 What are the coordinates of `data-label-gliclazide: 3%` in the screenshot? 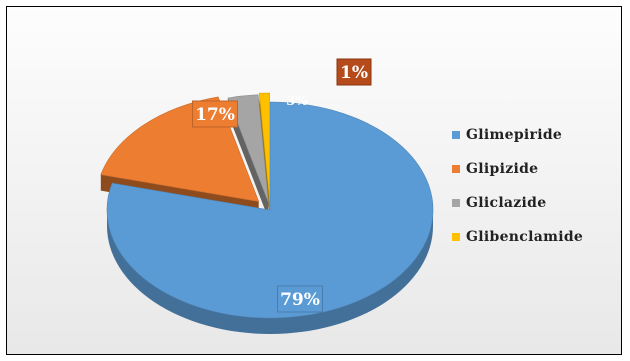 It's located at (297, 101).